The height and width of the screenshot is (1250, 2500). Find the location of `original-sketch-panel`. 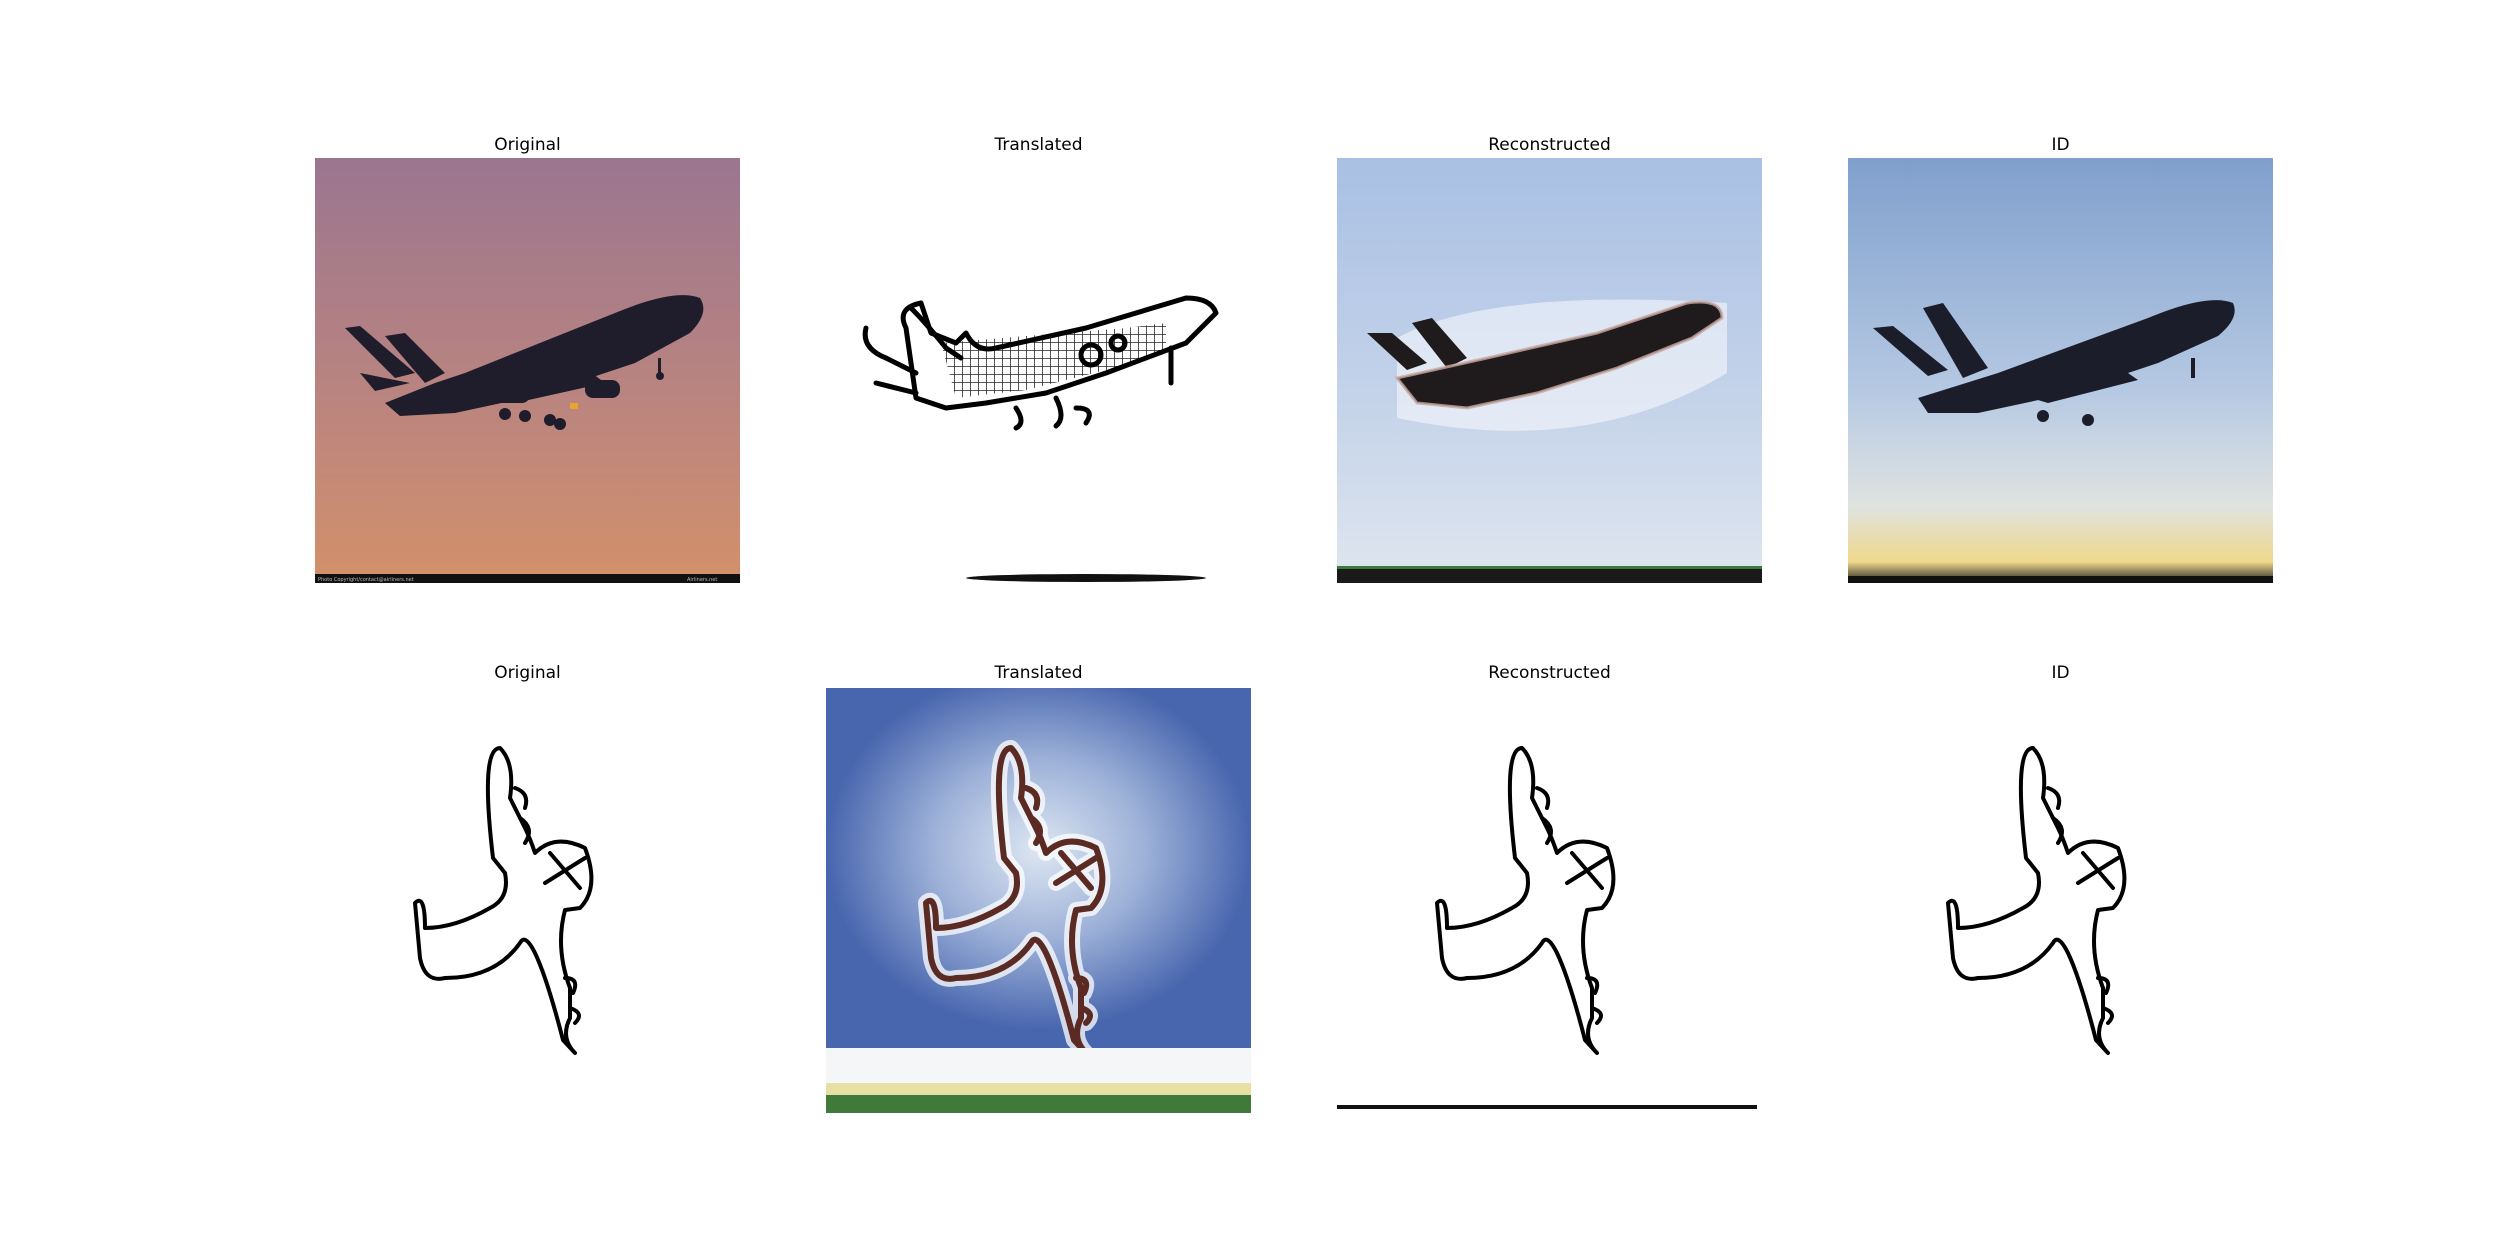

original-sketch-panel is located at coordinates (527, 900).